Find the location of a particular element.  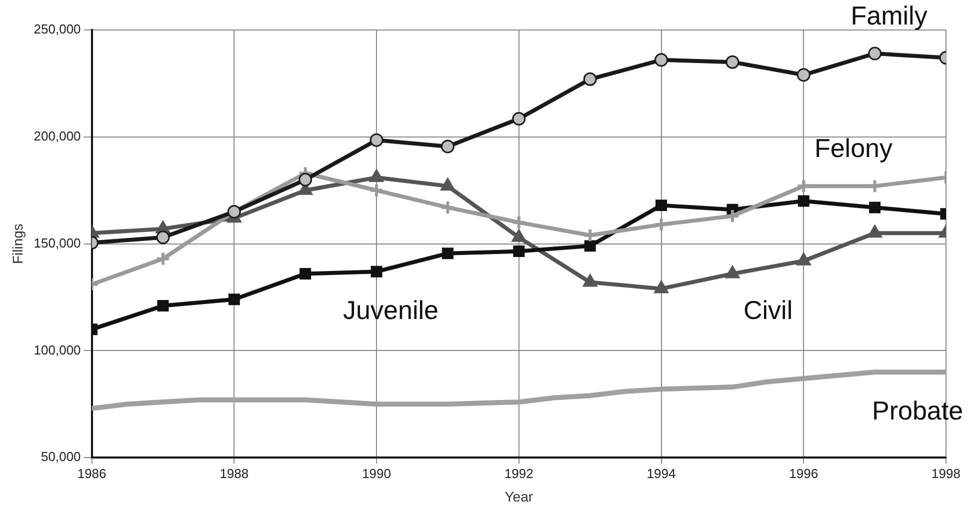

y-tick-label: 50,000 is located at coordinates (61, 456).